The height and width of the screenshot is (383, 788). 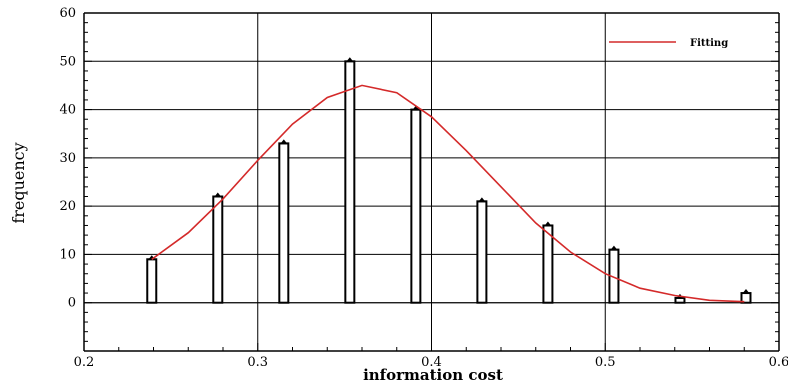 I want to click on y-tick-label: 60, so click(x=67, y=13).